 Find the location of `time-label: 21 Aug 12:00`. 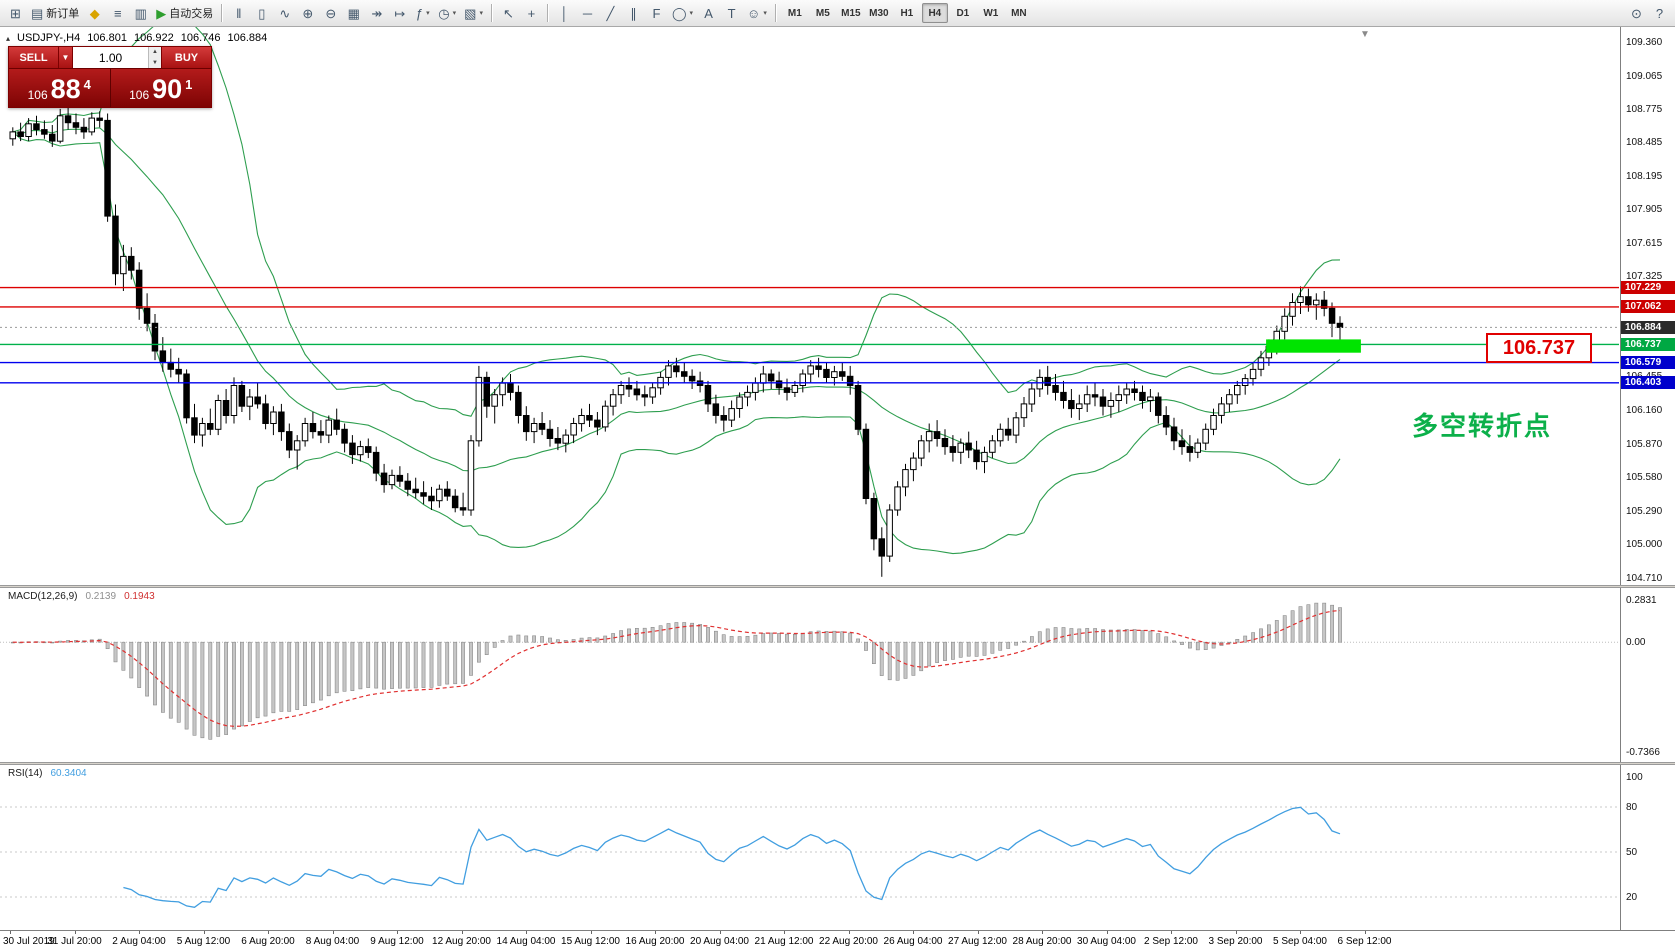

time-label: 21 Aug 12:00 is located at coordinates (784, 941).